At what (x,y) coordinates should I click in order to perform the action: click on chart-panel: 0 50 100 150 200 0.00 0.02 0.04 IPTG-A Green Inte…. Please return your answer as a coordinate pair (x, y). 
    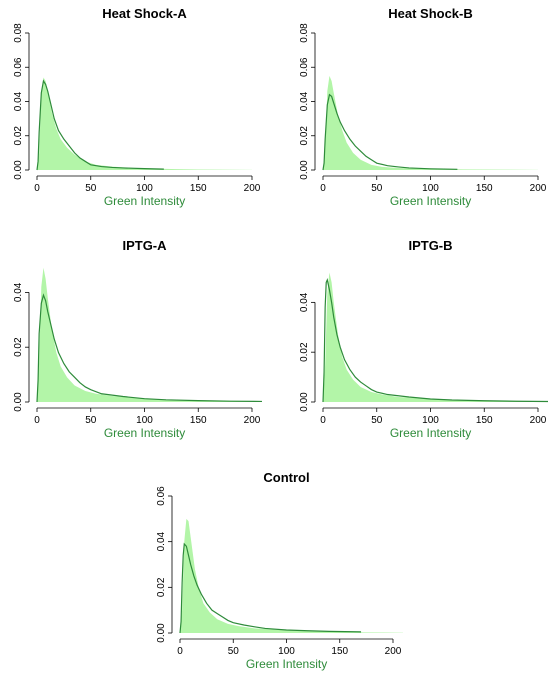
    Looking at the image, I should click on (138, 339).